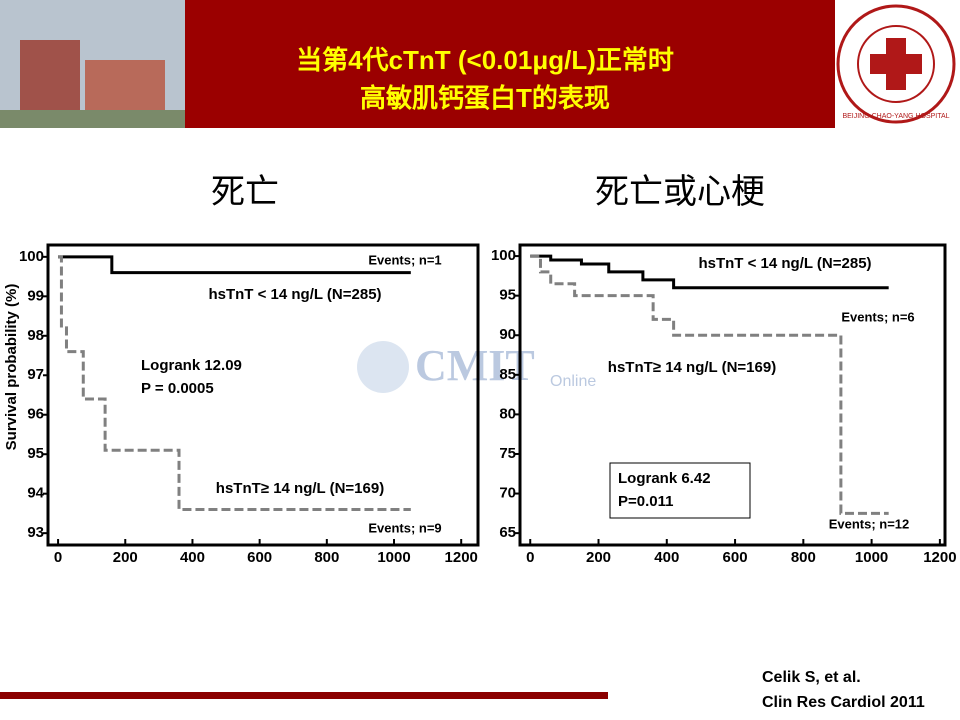 The image size is (960, 720). Describe the element at coordinates (507, 493) in the screenshot. I see `y-tick-label: 70` at that location.